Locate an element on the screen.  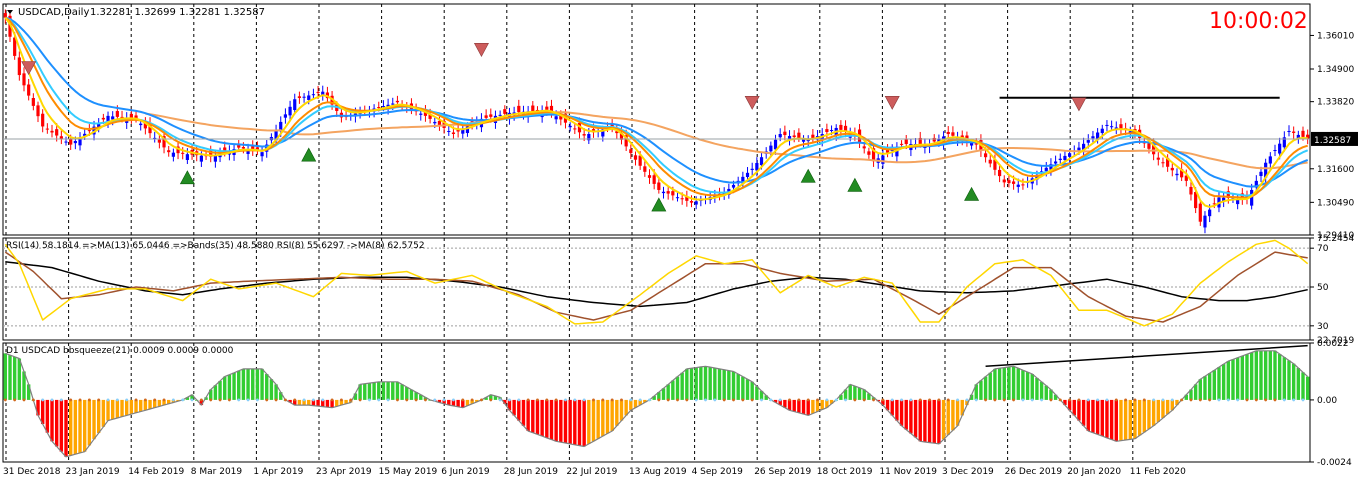
x-tick-label: 31 Dec 2018 is located at coordinates (32, 472).